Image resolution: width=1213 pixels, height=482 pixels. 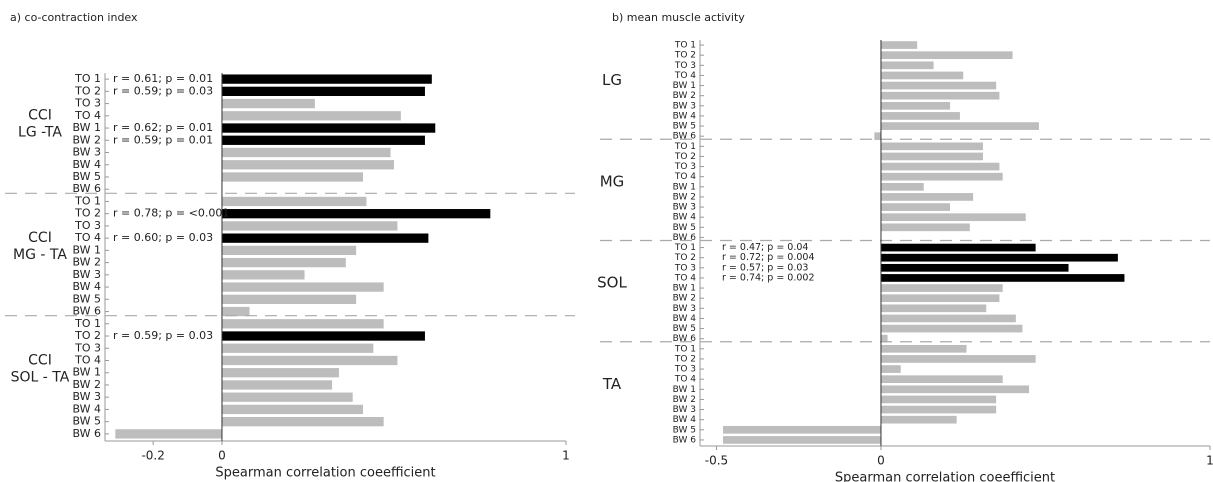 I want to click on value-label: r = 0.60; p = 0.03, so click(x=163, y=237).